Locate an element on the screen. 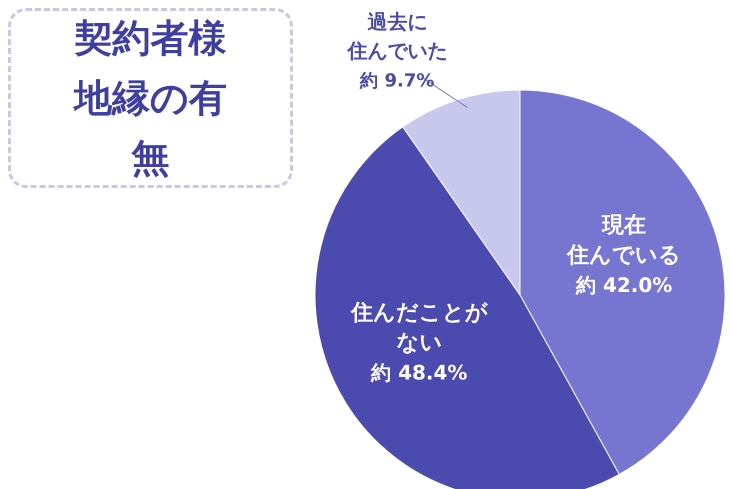 Image resolution: width=732 pixels, height=489 pixels. slice-label: 過去に住んでいた is located at coordinates (397, 36).